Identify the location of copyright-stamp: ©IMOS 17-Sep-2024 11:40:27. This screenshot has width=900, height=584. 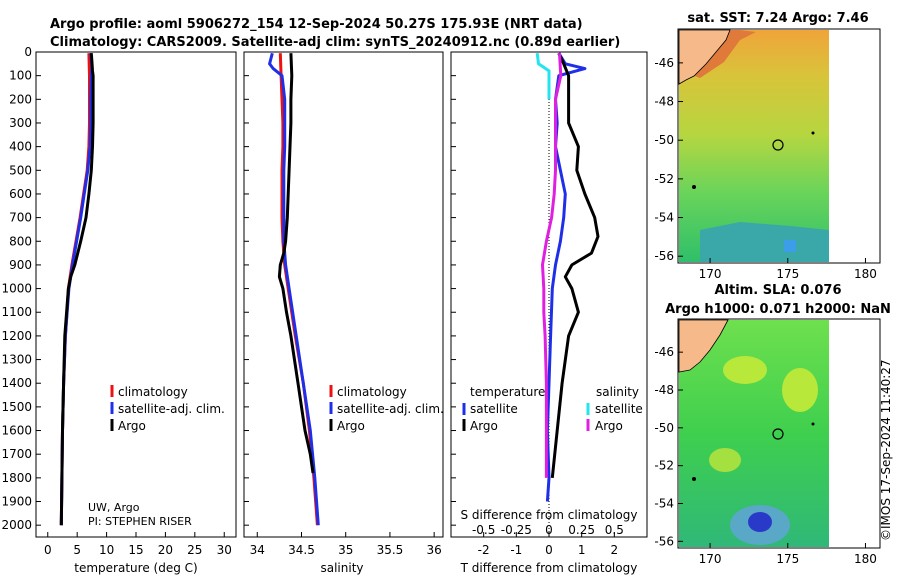
(886, 450).